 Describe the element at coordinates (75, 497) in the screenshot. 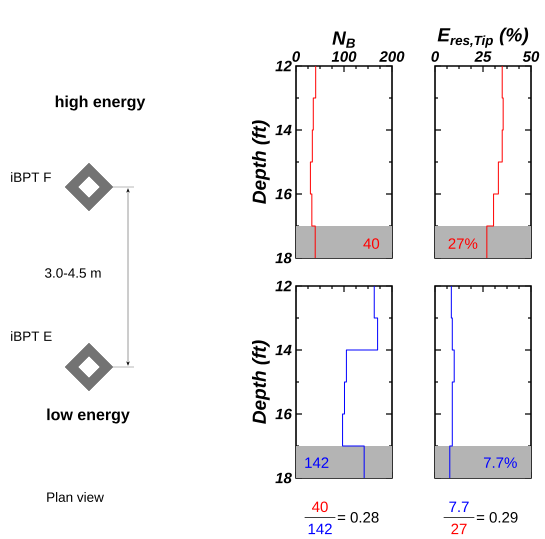

I see `text: Plan view` at that location.